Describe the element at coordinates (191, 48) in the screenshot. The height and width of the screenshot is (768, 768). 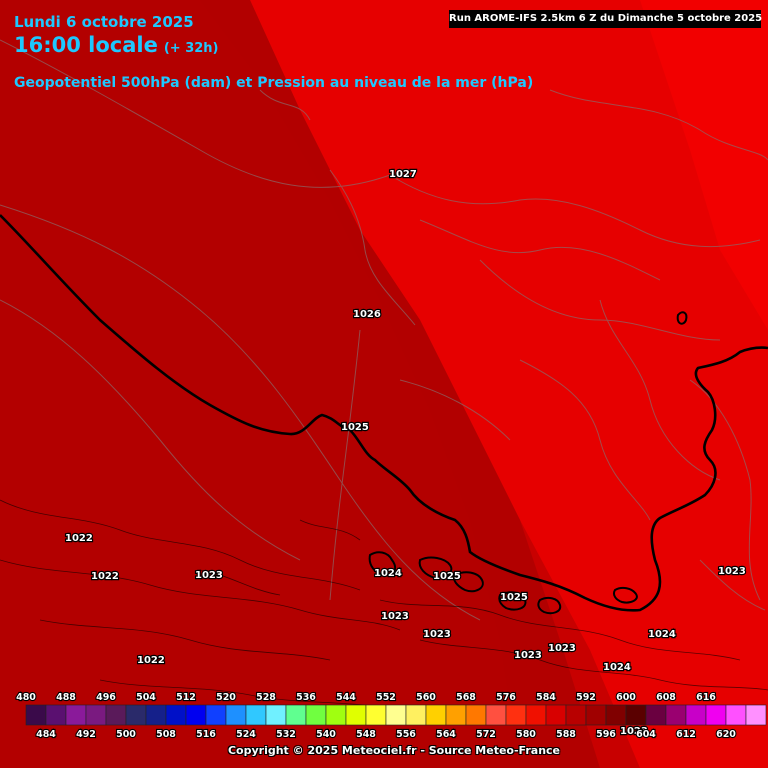
I see `forecast-offset: (+ 32h)` at that location.